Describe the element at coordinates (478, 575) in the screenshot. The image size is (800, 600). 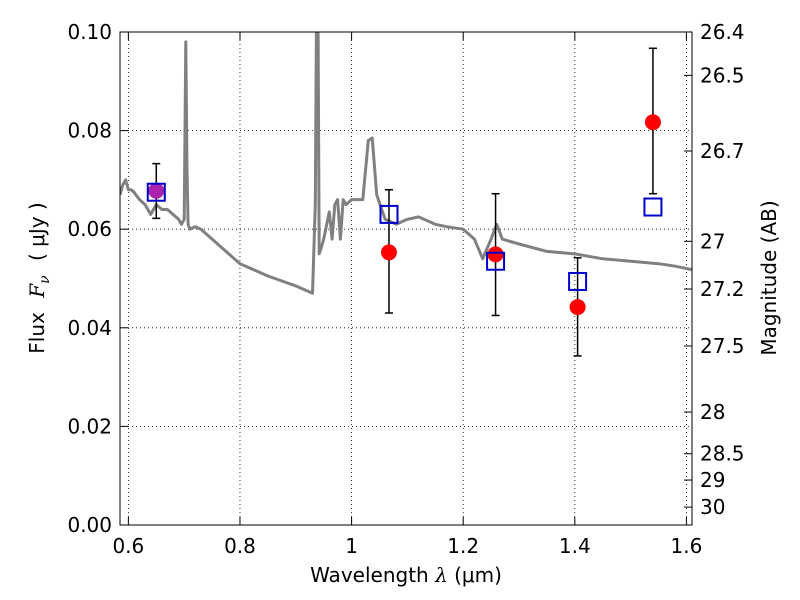
I see `x-axis-title-unit: (μm)` at that location.